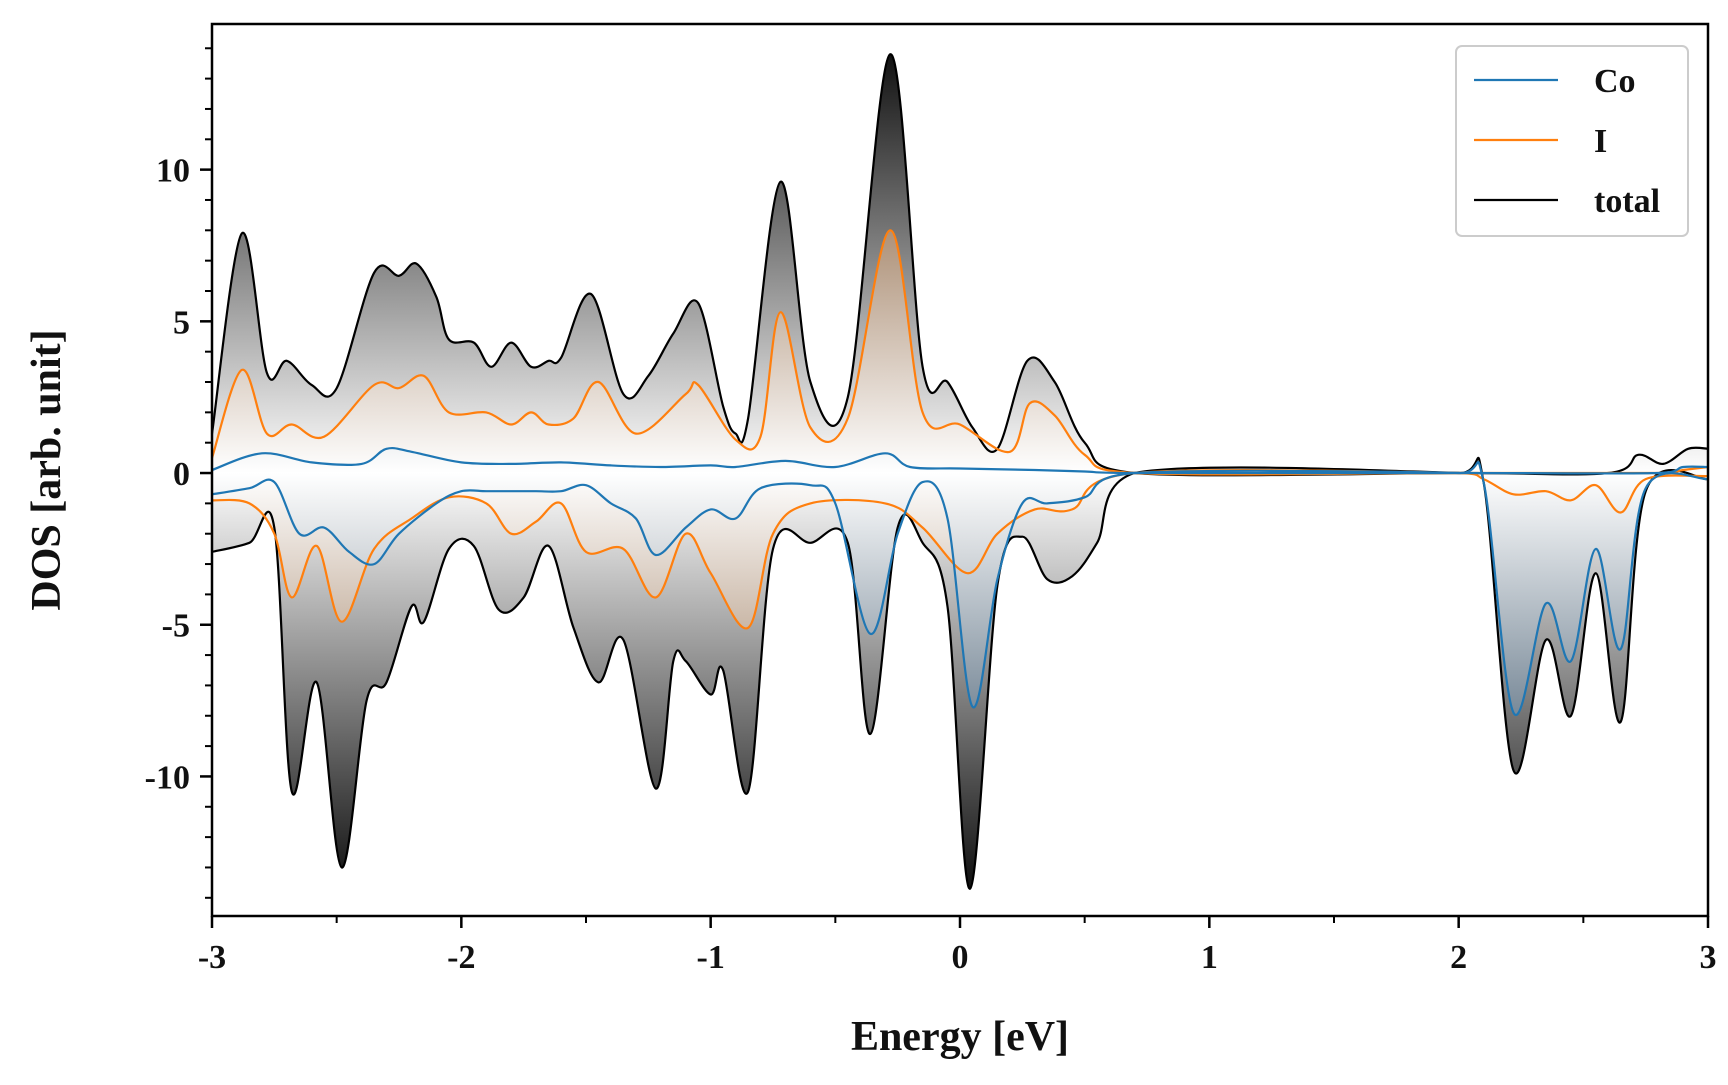 Image resolution: width=1728 pixels, height=1085 pixels. What do you see at coordinates (711, 957) in the screenshot?
I see `x-tick-label: -1` at bounding box center [711, 957].